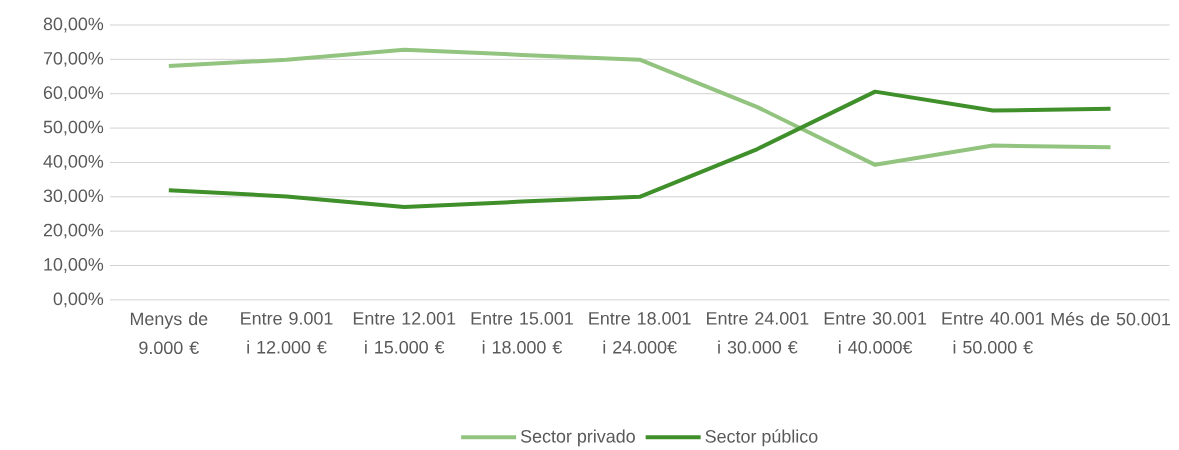  What do you see at coordinates (73, 25) in the screenshot?
I see `y-tick-label: 80,00%` at bounding box center [73, 25].